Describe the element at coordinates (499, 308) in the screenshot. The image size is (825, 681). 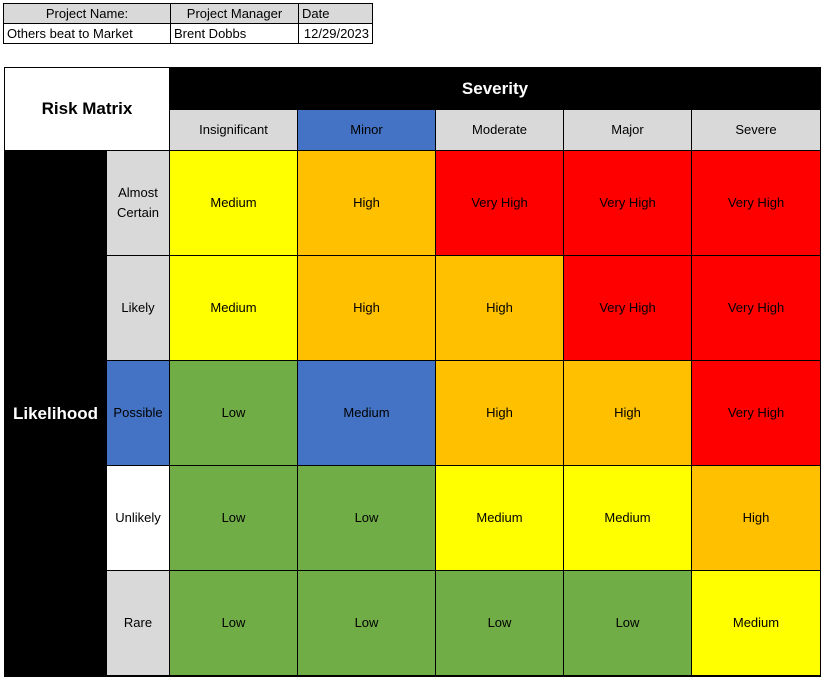
I see `risk-cell-likely-moderate: High` at that location.